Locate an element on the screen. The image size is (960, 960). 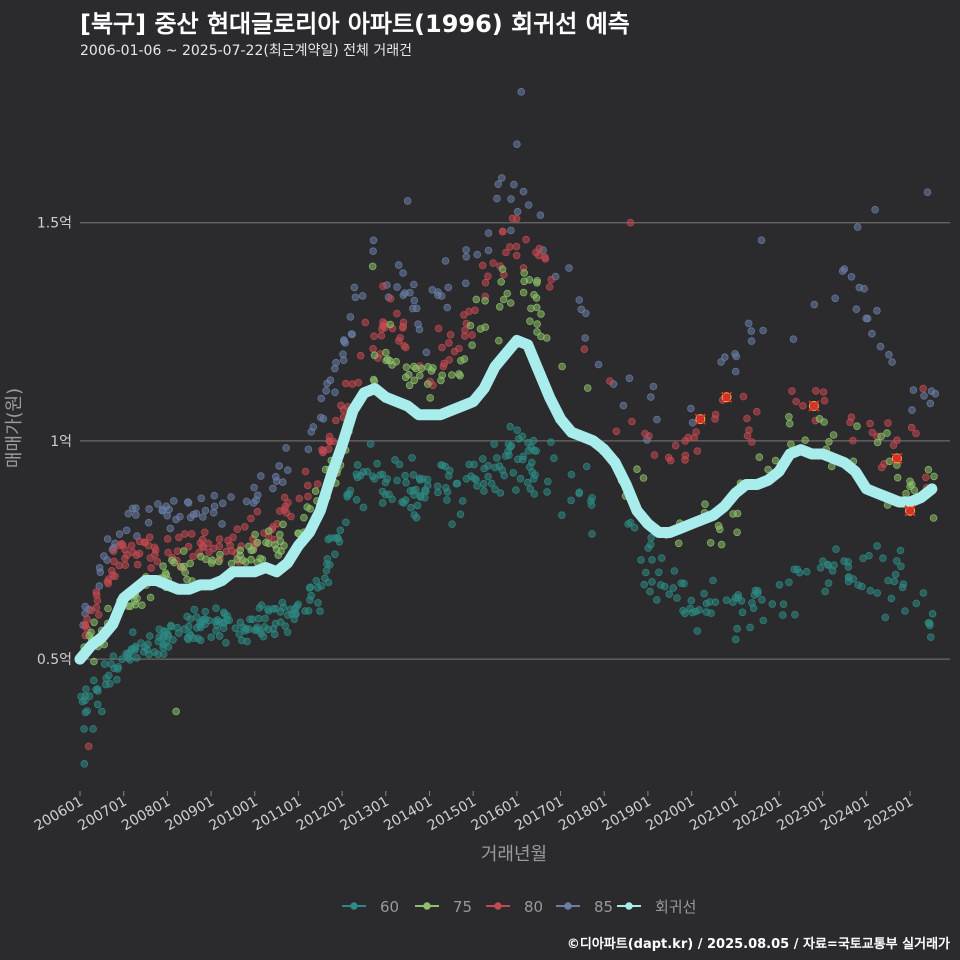
legend-label: 80 is located at coordinates (533, 907).